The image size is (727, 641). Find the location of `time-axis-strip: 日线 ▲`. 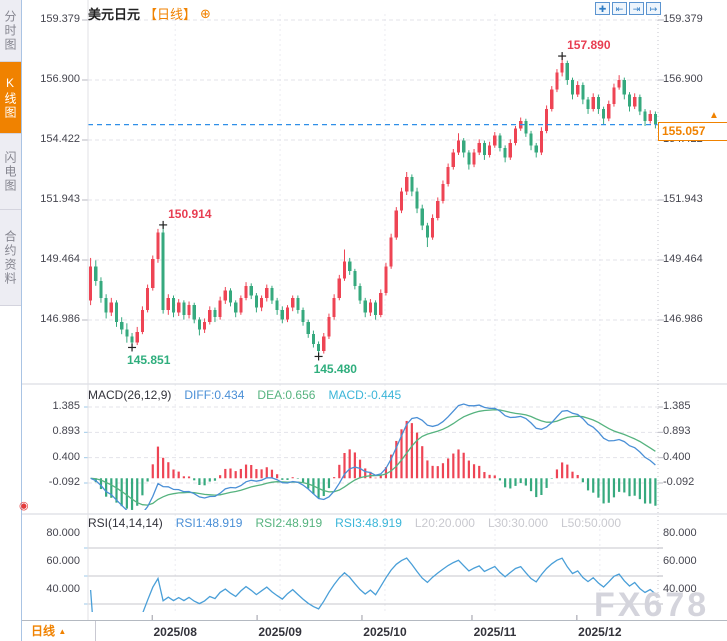

time-axis-strip: 日线 ▲ is located at coordinates (374, 630).